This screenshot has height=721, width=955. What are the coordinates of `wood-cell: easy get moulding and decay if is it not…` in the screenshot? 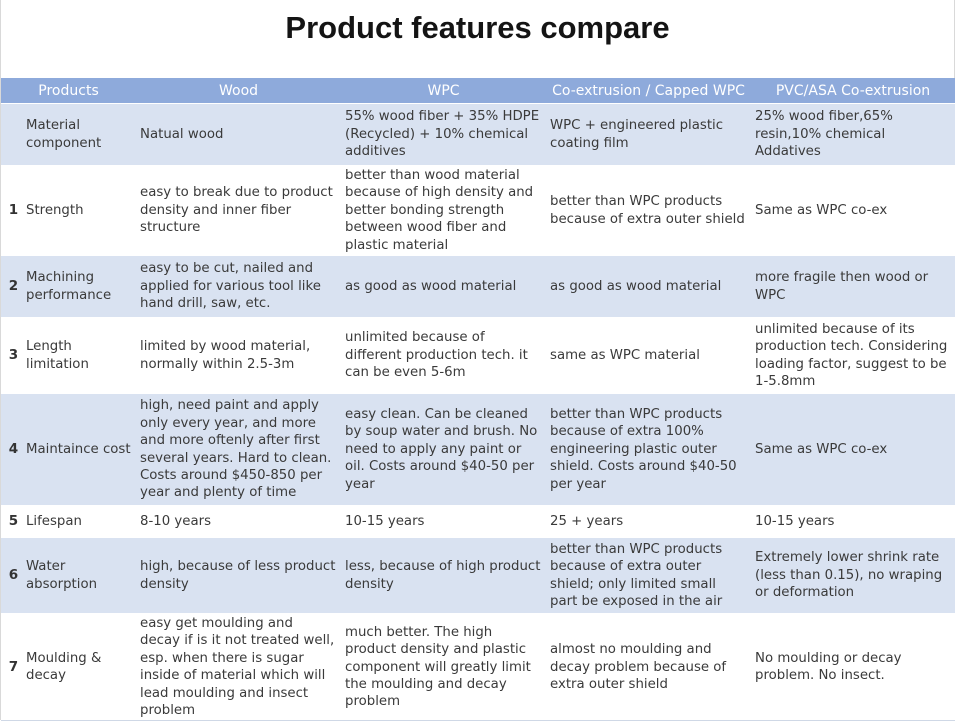 It's located at (239, 667).